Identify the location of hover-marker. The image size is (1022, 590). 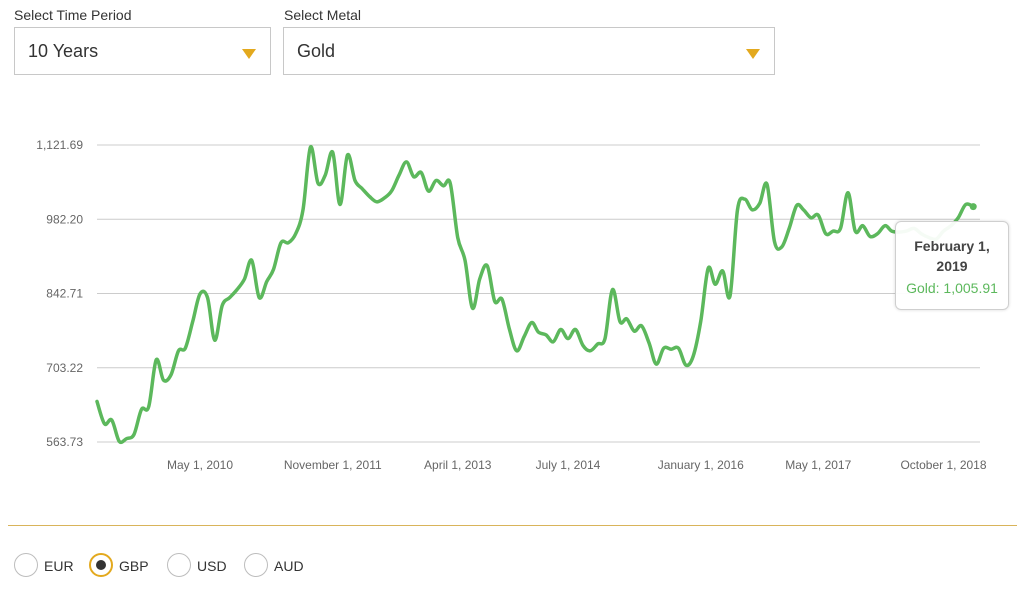
(973, 207).